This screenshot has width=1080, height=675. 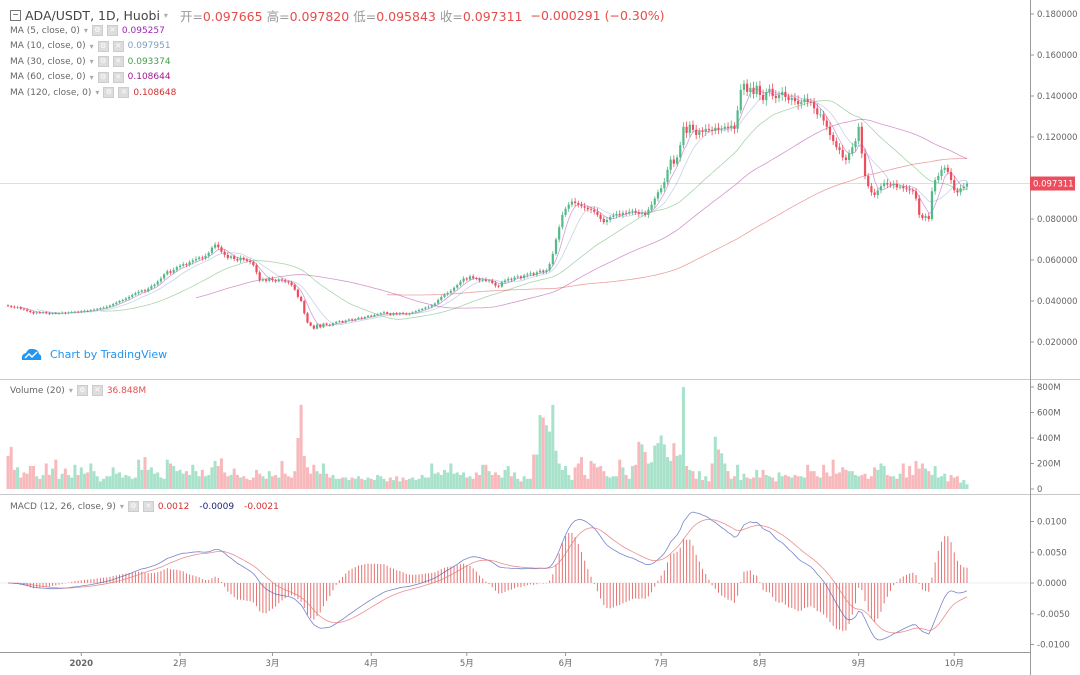 What do you see at coordinates (51, 92) in the screenshot?
I see `ma-label: MA (120, close, 0)` at bounding box center [51, 92].